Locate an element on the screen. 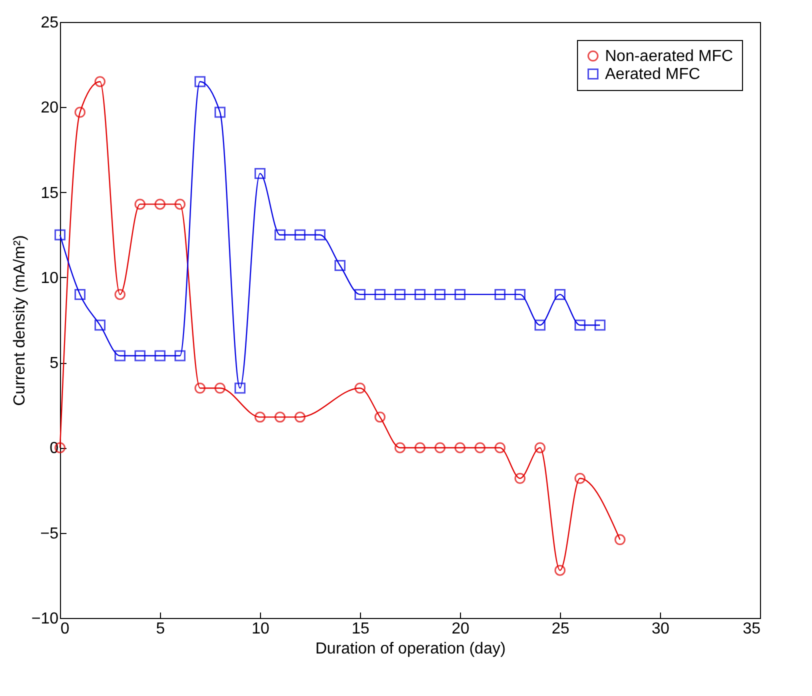 The width and height of the screenshot is (812, 696). x-tick-label: 0 is located at coordinates (65, 629).